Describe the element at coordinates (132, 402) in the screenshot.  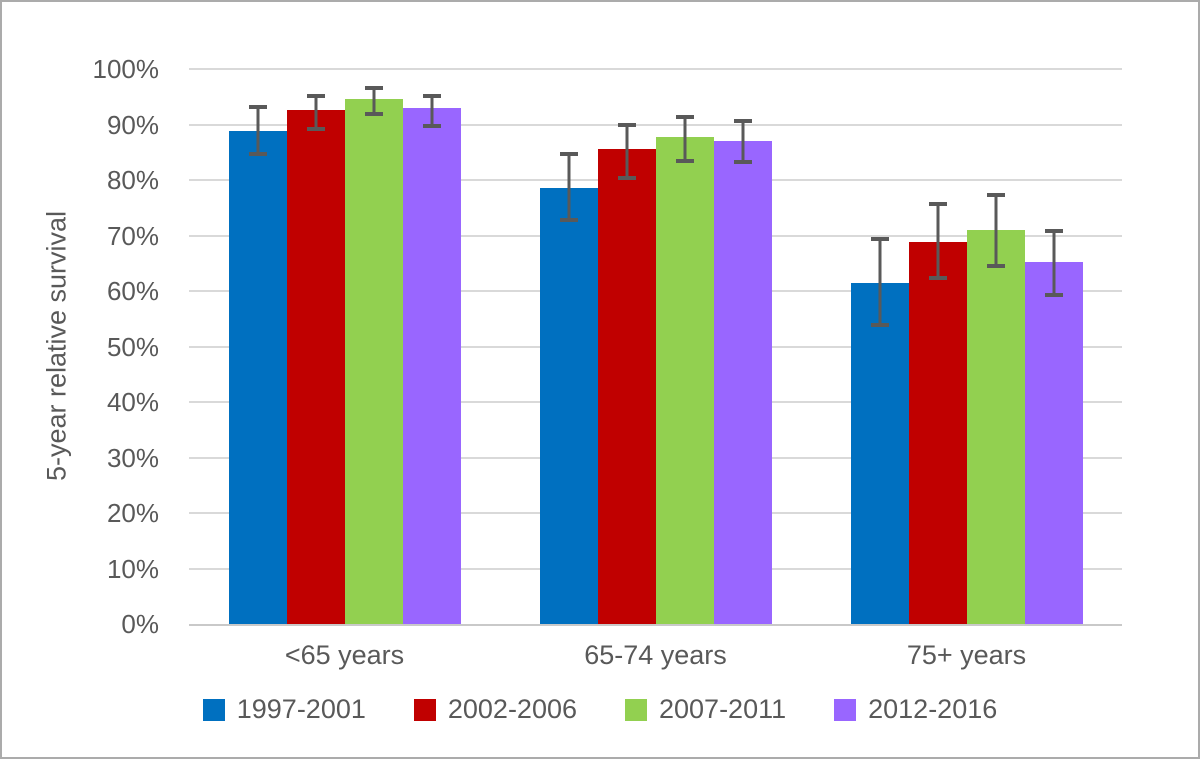
I see `y-tick-label: 40%` at that location.